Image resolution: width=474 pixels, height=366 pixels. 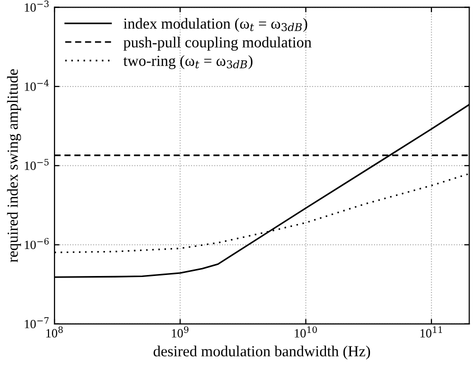 What do you see at coordinates (187, 62) in the screenshot?
I see `legend-label: two-ring (ω$_{t}$ = ω$_{3dB}$)` at bounding box center [187, 62].